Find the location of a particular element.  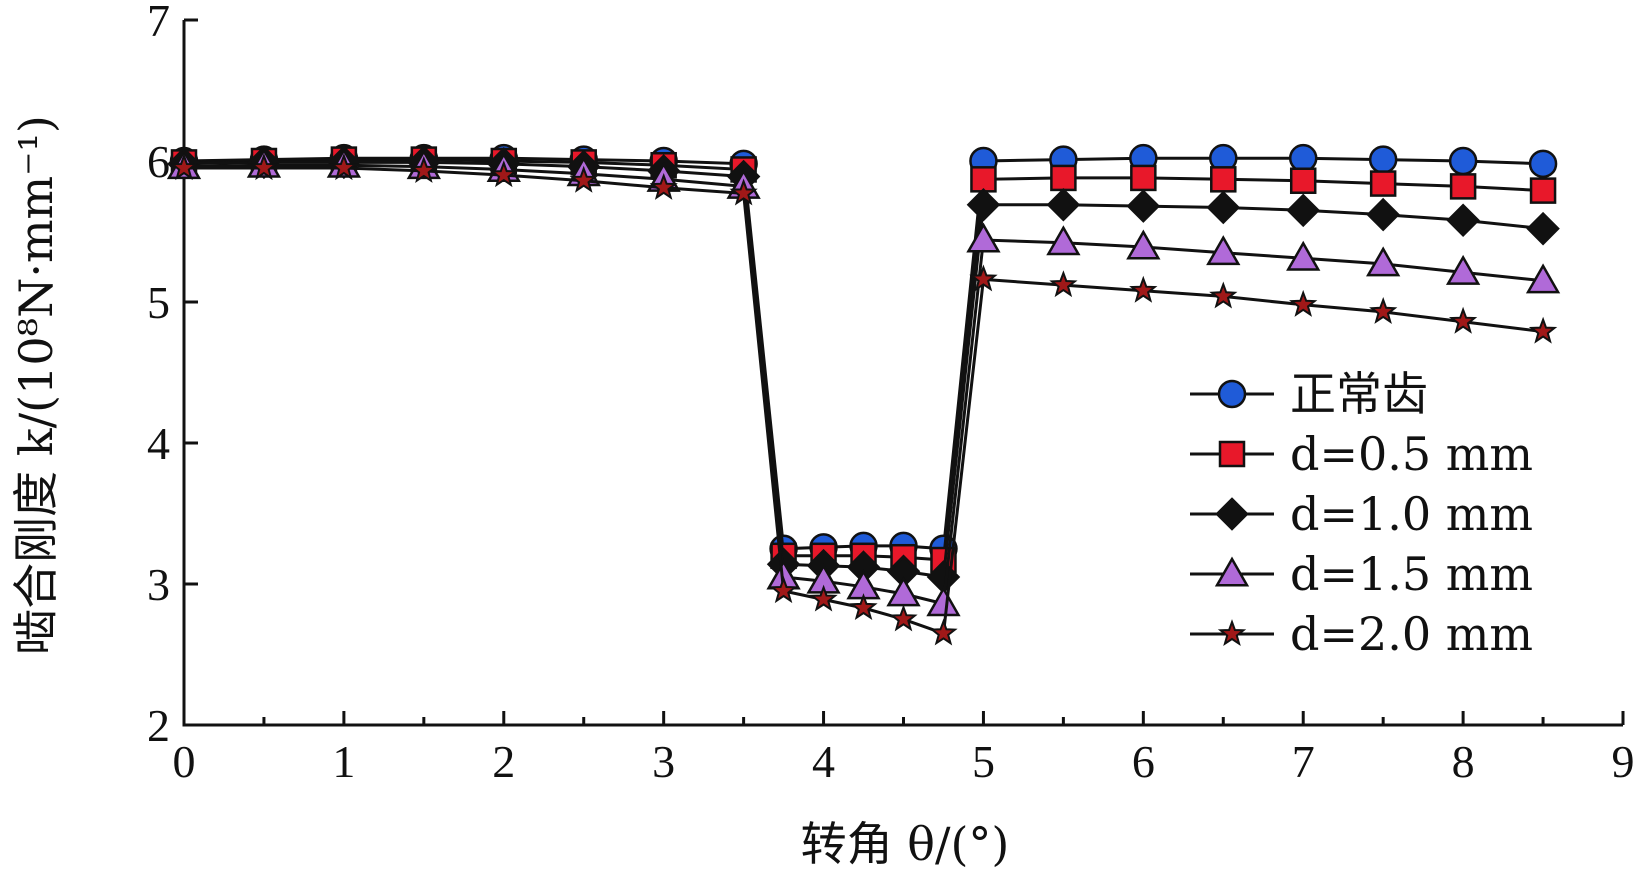

legend-label: d=0.5 mm is located at coordinates (1411, 454).